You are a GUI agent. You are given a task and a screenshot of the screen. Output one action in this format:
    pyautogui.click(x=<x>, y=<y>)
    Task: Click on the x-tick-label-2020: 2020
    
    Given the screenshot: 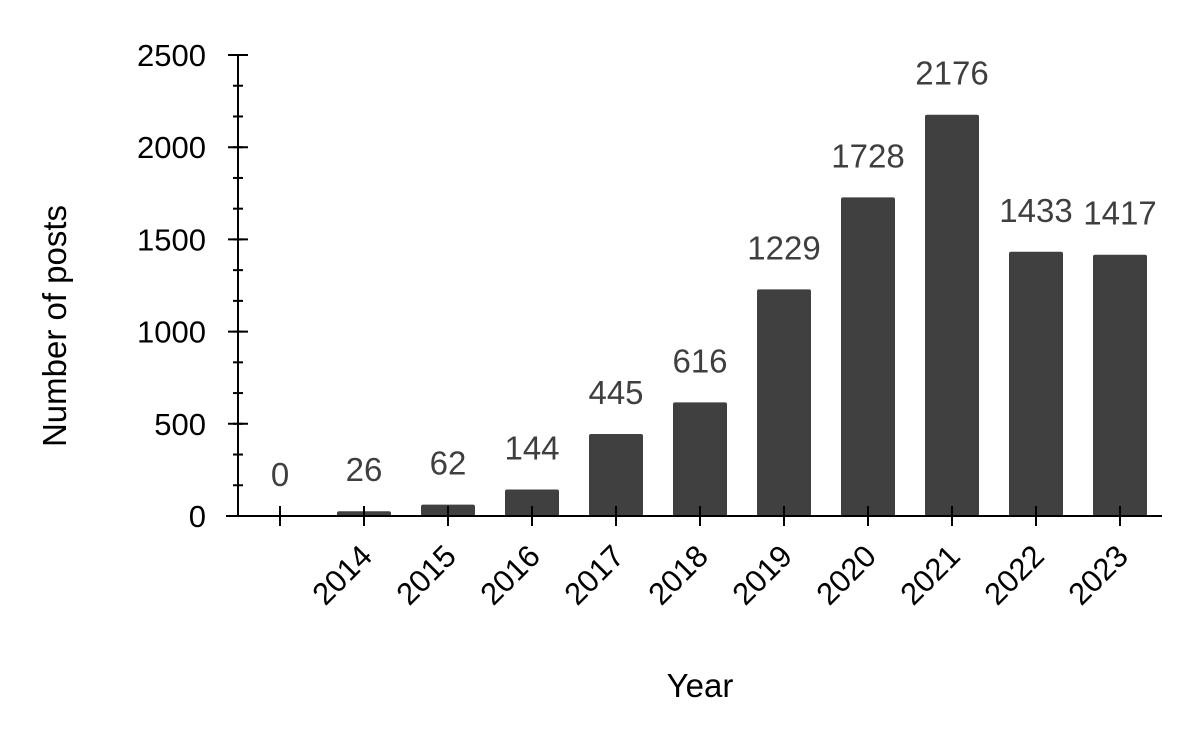 What is the action you would take?
    pyautogui.click(x=846, y=575)
    